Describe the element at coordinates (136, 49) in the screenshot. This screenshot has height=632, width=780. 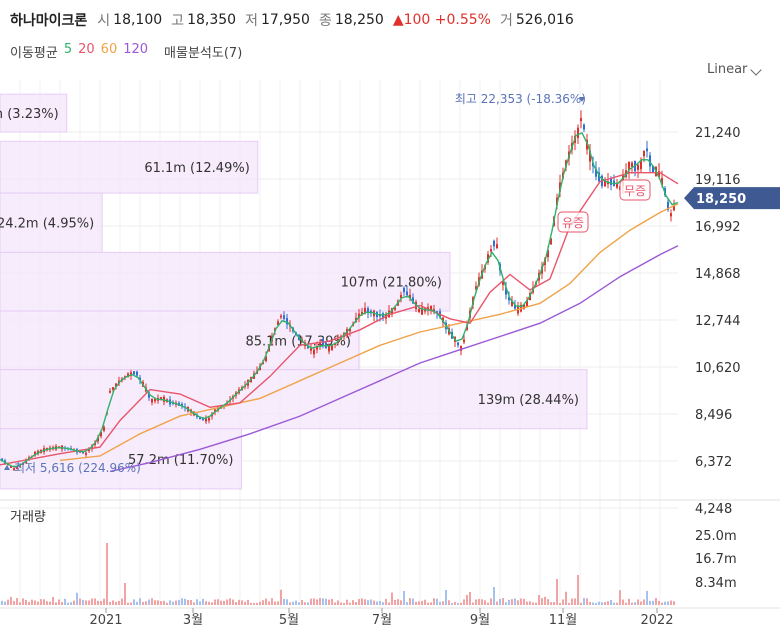
I see `ma120-period: 120` at that location.